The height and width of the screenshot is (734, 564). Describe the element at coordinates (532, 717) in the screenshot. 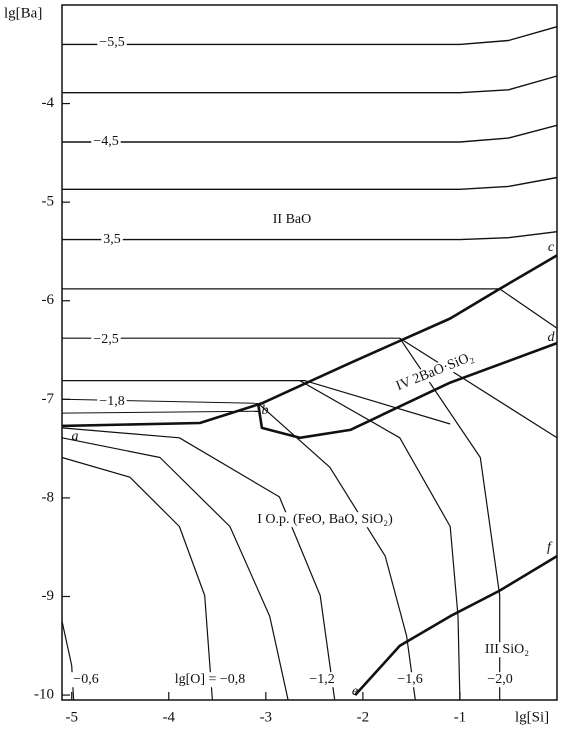

I see `x-axis-label: lg[Si]` at that location.